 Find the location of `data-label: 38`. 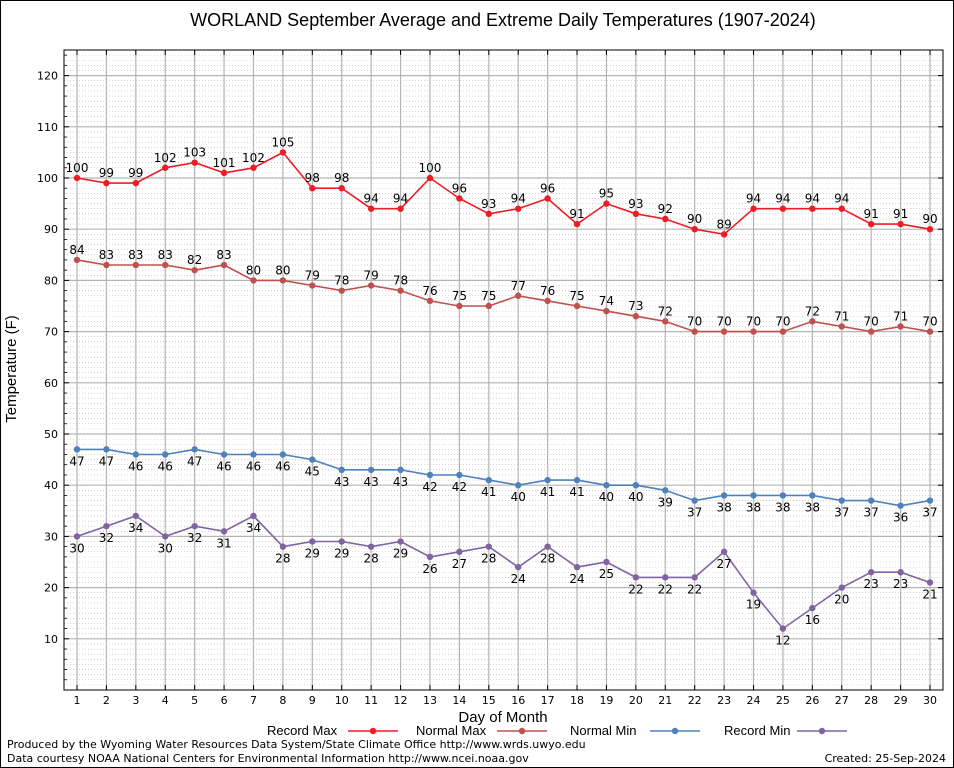

data-label: 38 is located at coordinates (812, 507).